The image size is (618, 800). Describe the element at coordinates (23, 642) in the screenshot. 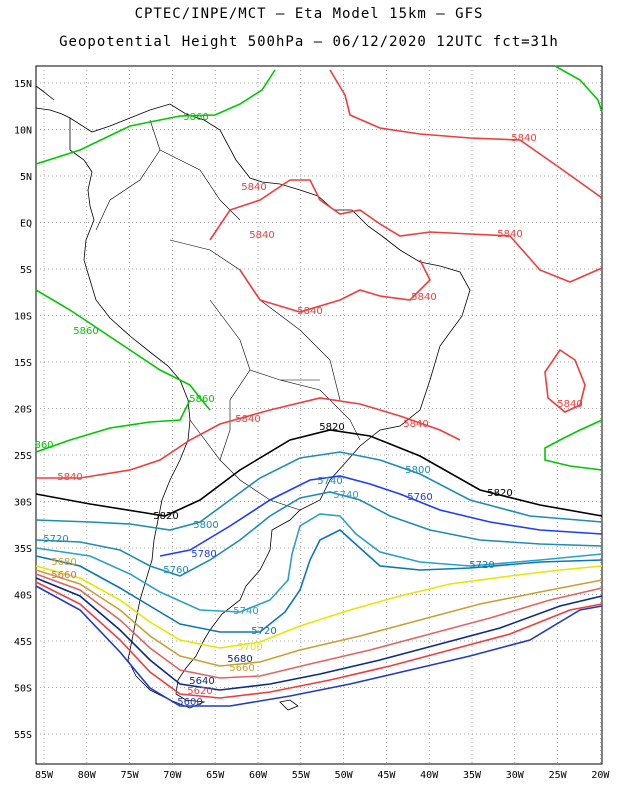

I see `lat-tick-label: 45S` at that location.